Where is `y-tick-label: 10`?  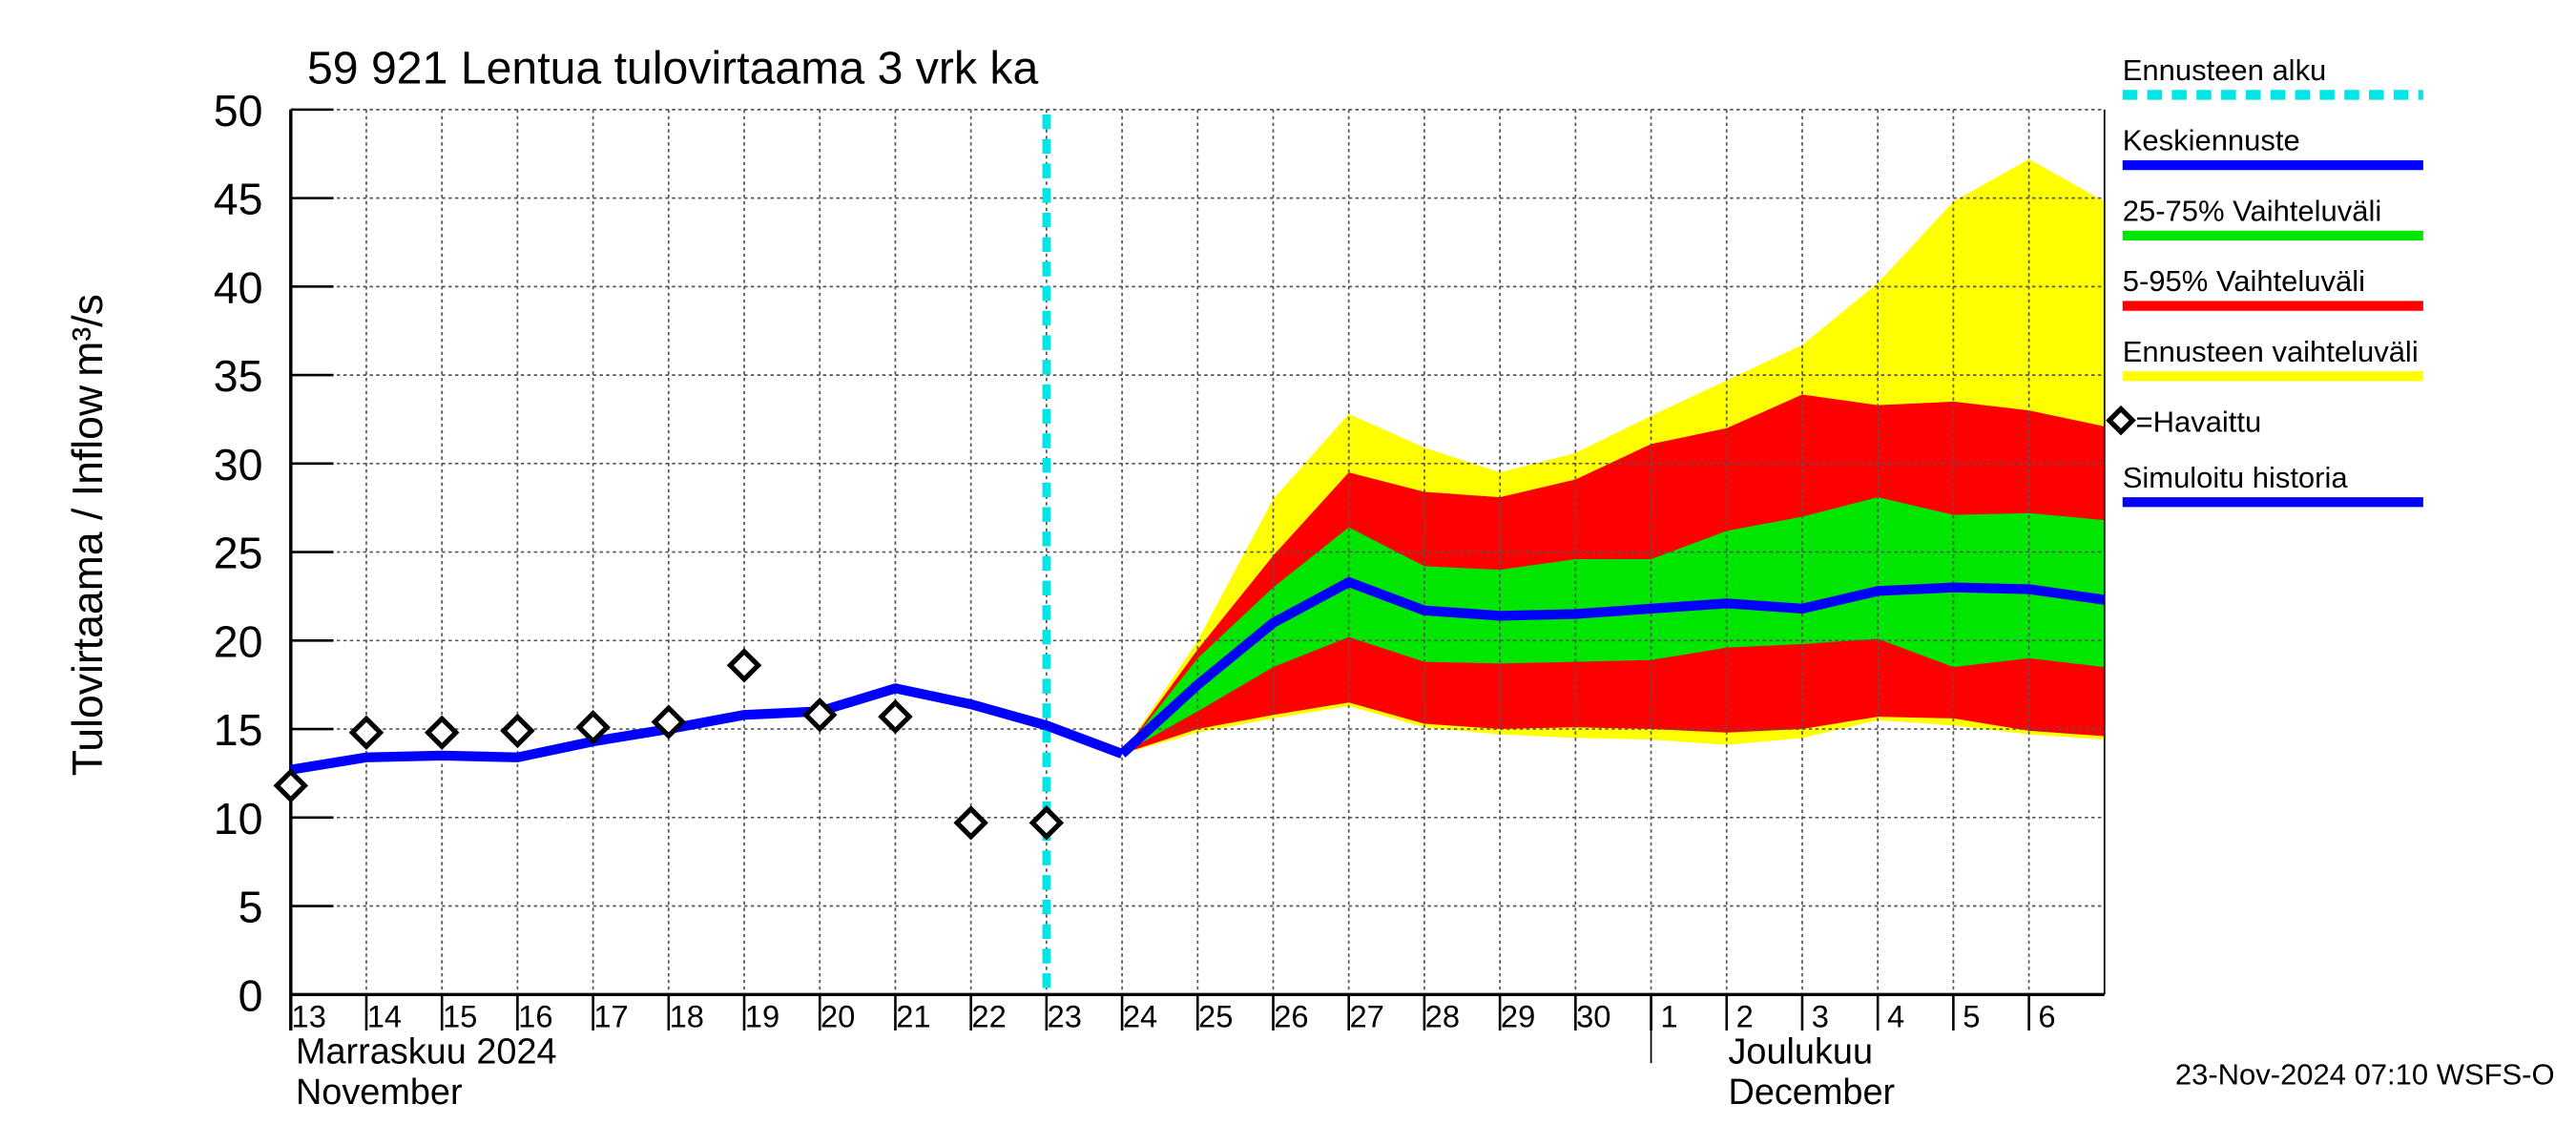 y-tick-label: 10 is located at coordinates (238, 819).